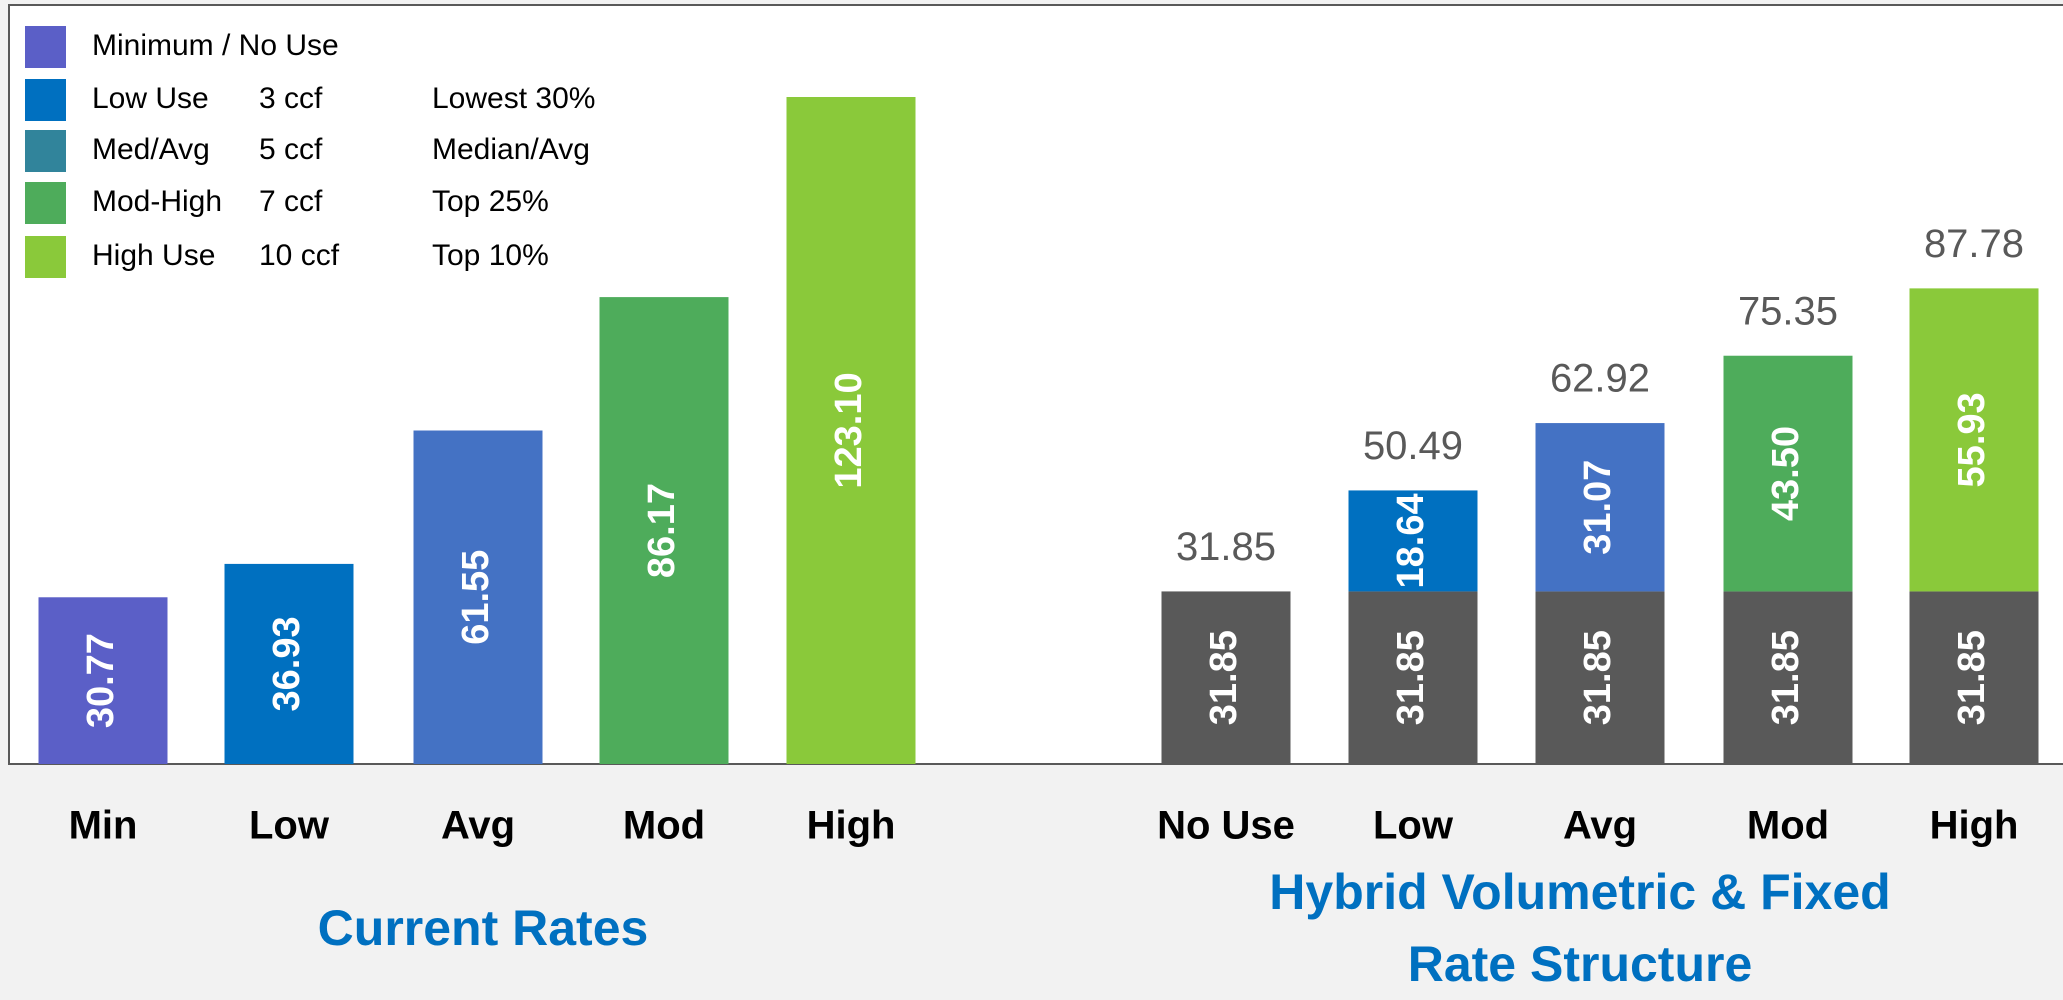 This screenshot has height=1000, width=2063. Describe the element at coordinates (490, 255) in the screenshot. I see `legend-percentile: Top 10%` at that location.